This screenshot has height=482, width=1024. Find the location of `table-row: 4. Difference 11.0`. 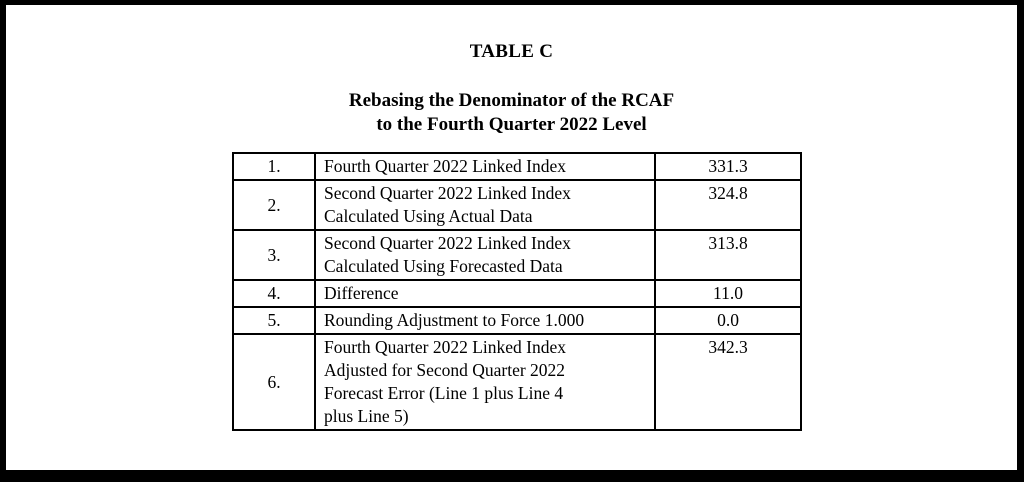

table-row: 4. Difference 11.0 is located at coordinates (517, 293).